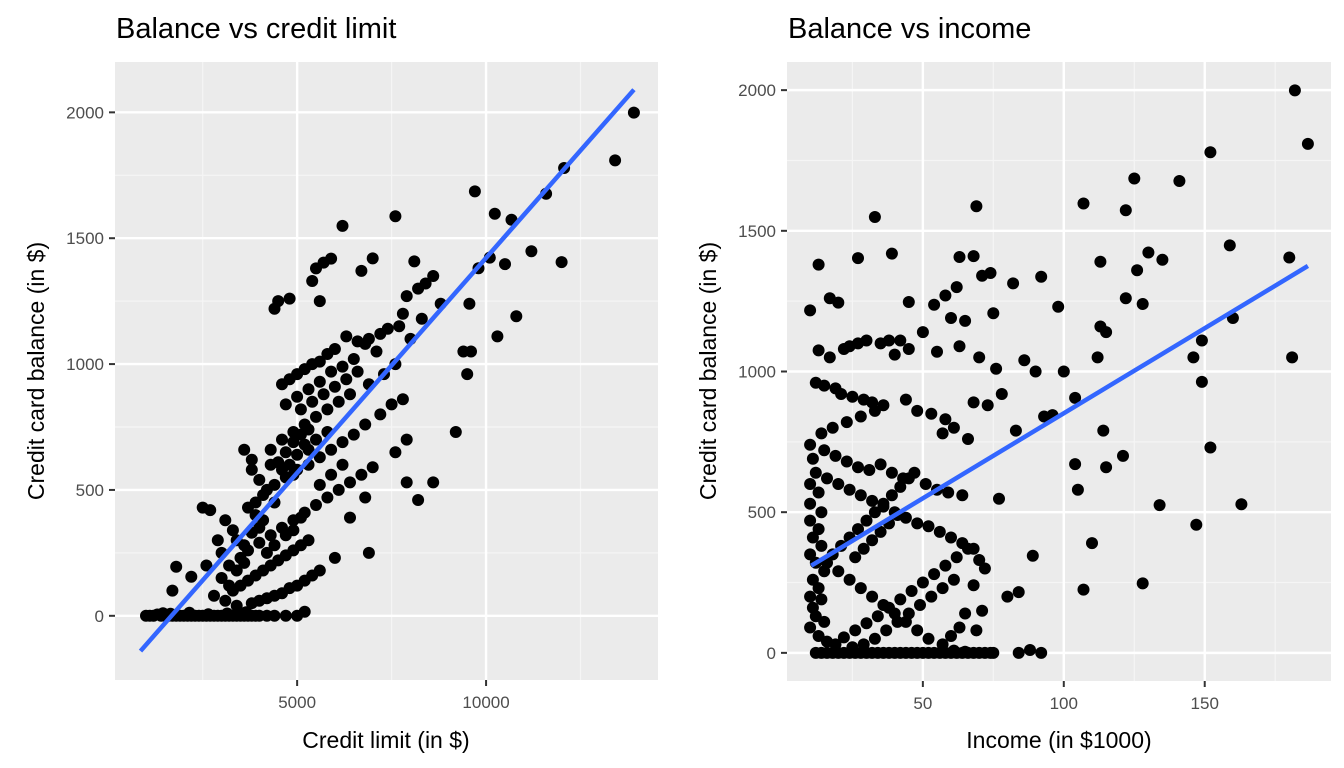  I want to click on x-tick-label: 100, so click(1064, 703).